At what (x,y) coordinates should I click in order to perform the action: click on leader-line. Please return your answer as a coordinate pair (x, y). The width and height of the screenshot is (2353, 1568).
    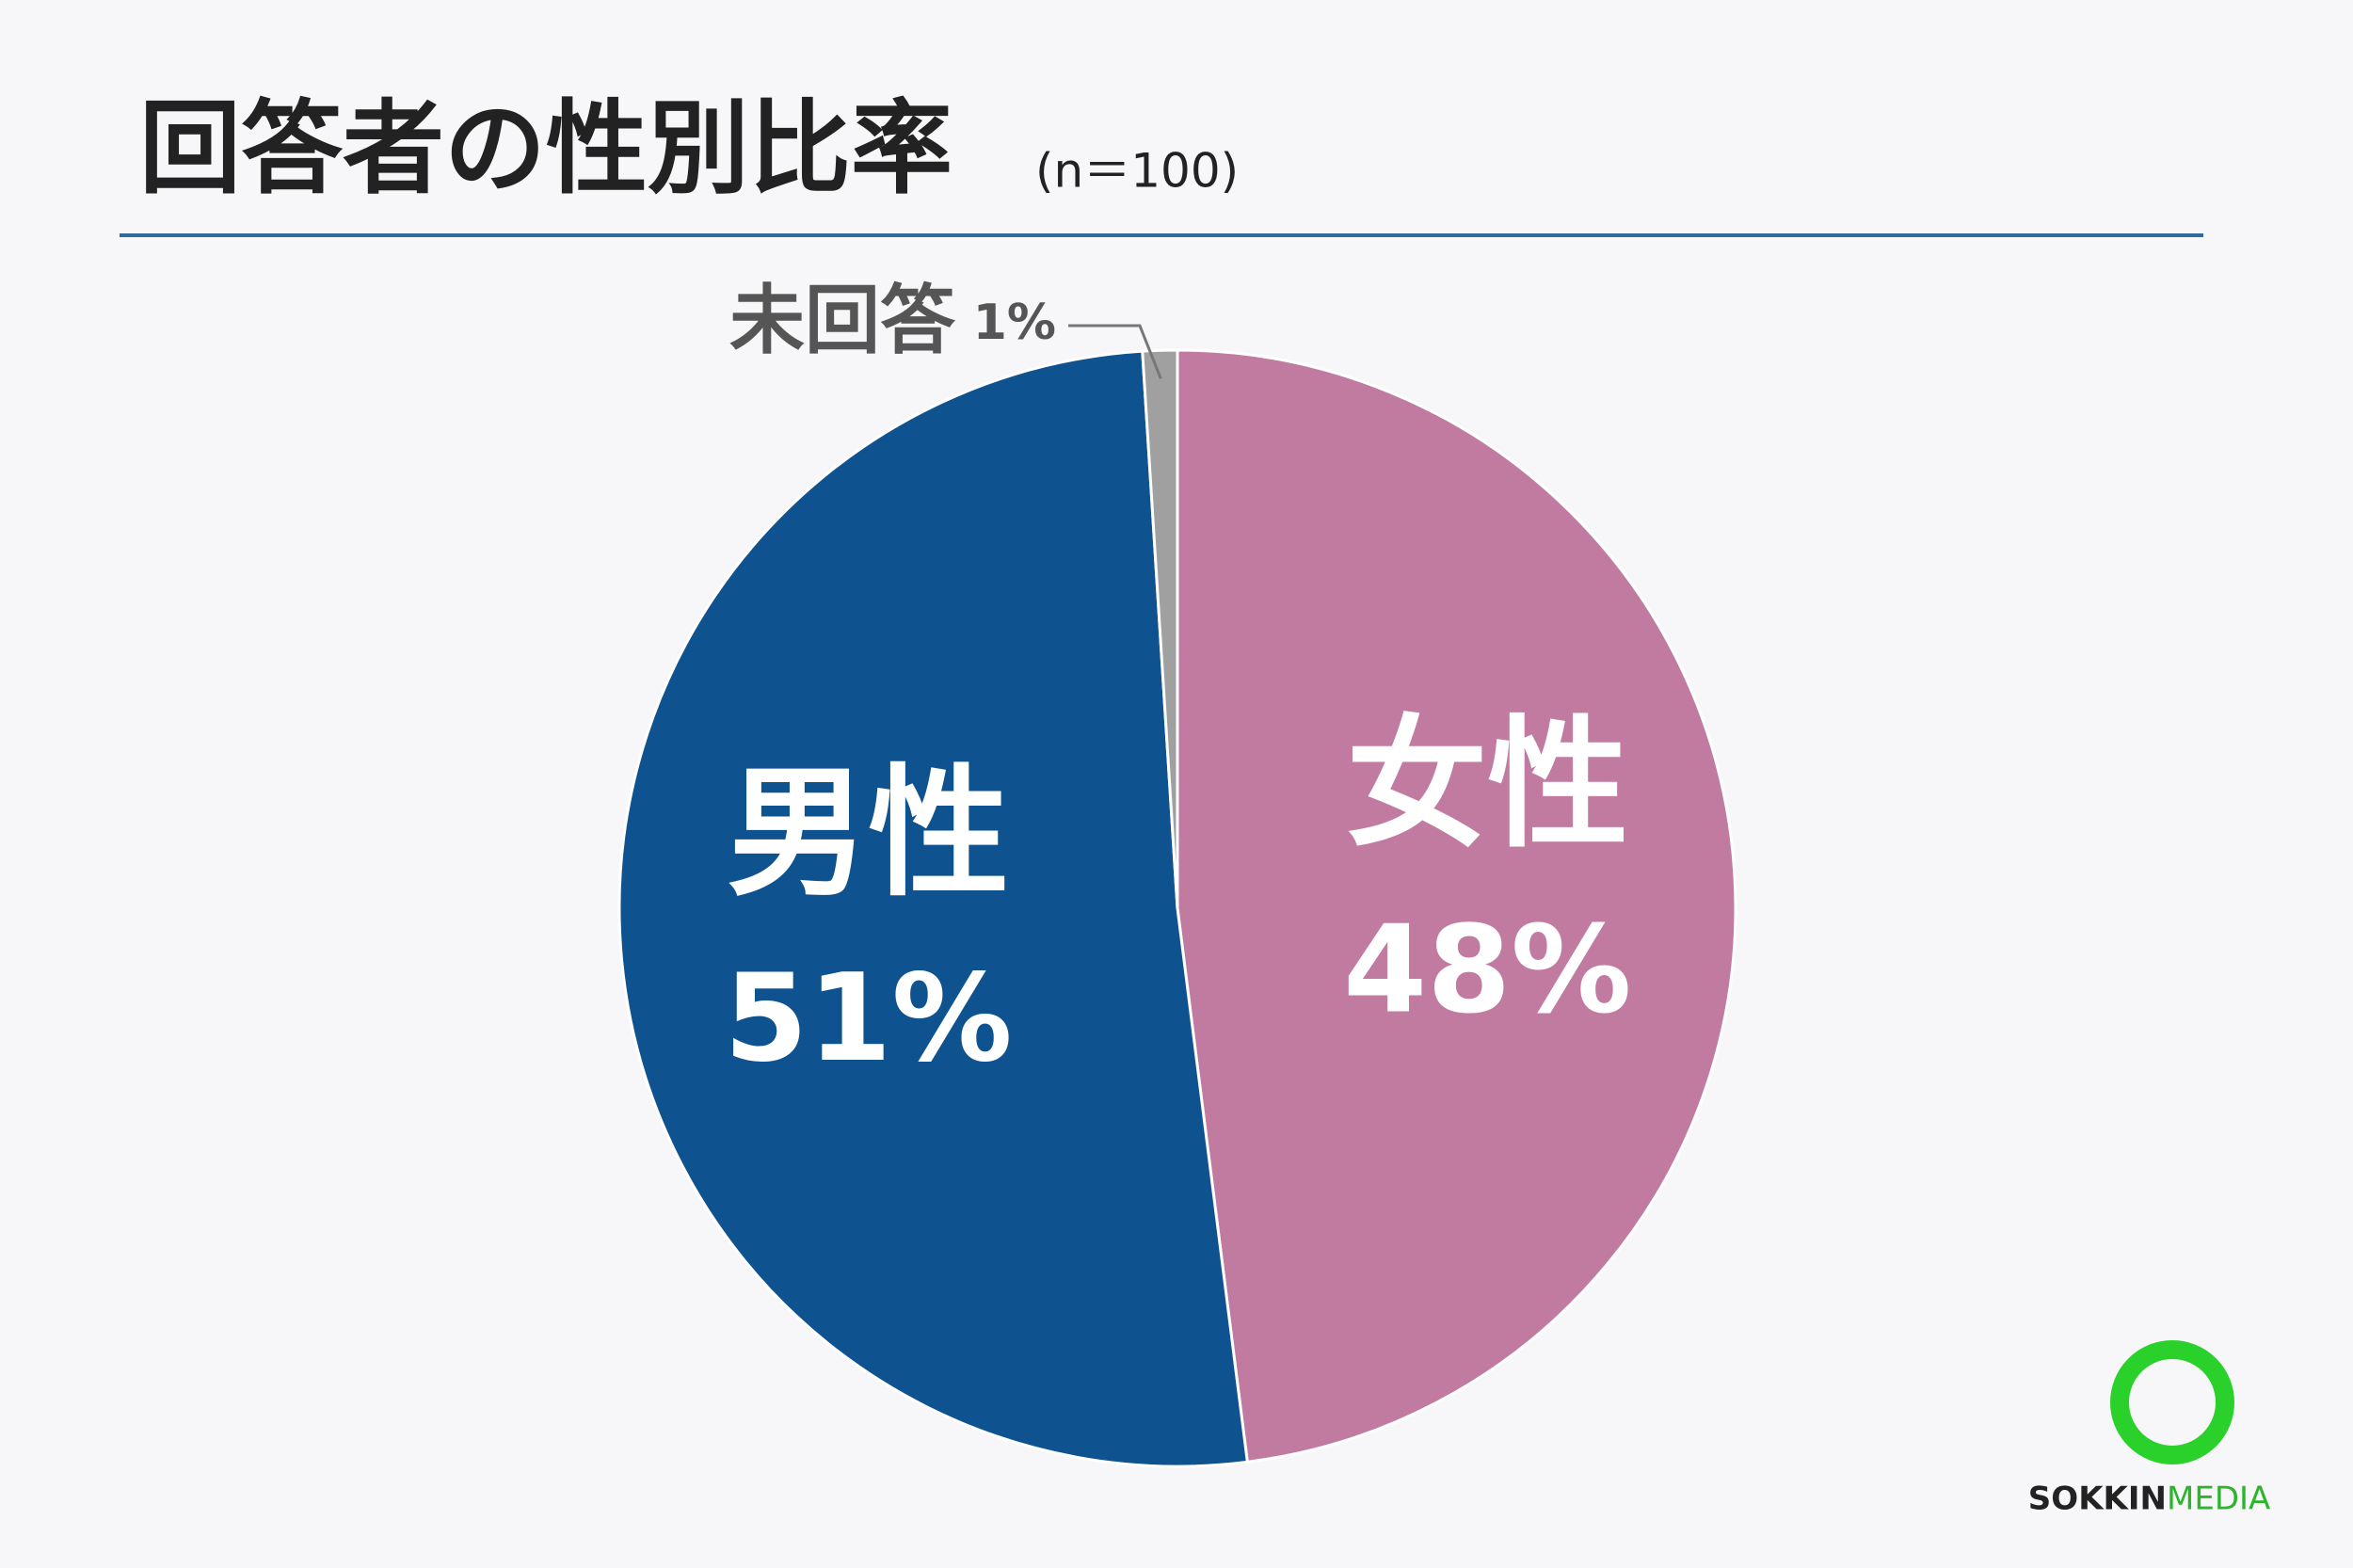
    Looking at the image, I should click on (1115, 351).